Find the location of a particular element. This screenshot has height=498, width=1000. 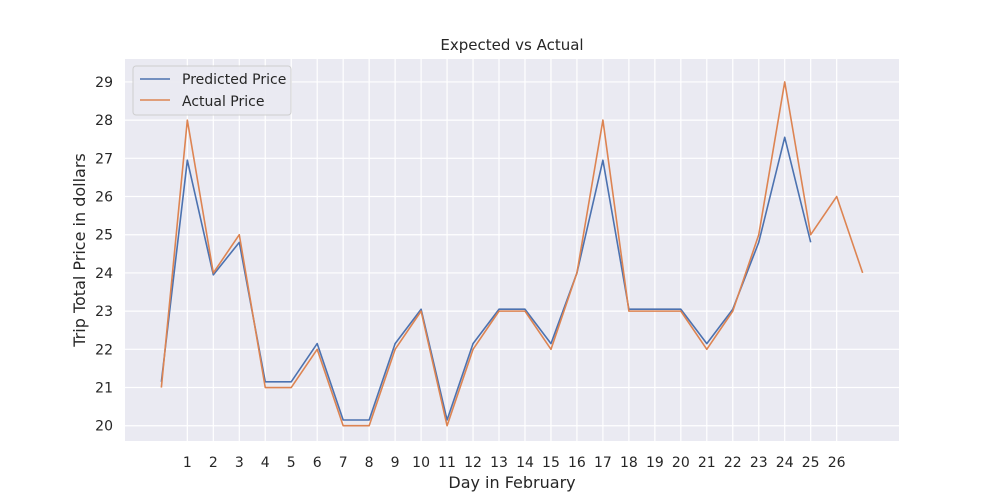

y-tick-label: 20 is located at coordinates (104, 427).